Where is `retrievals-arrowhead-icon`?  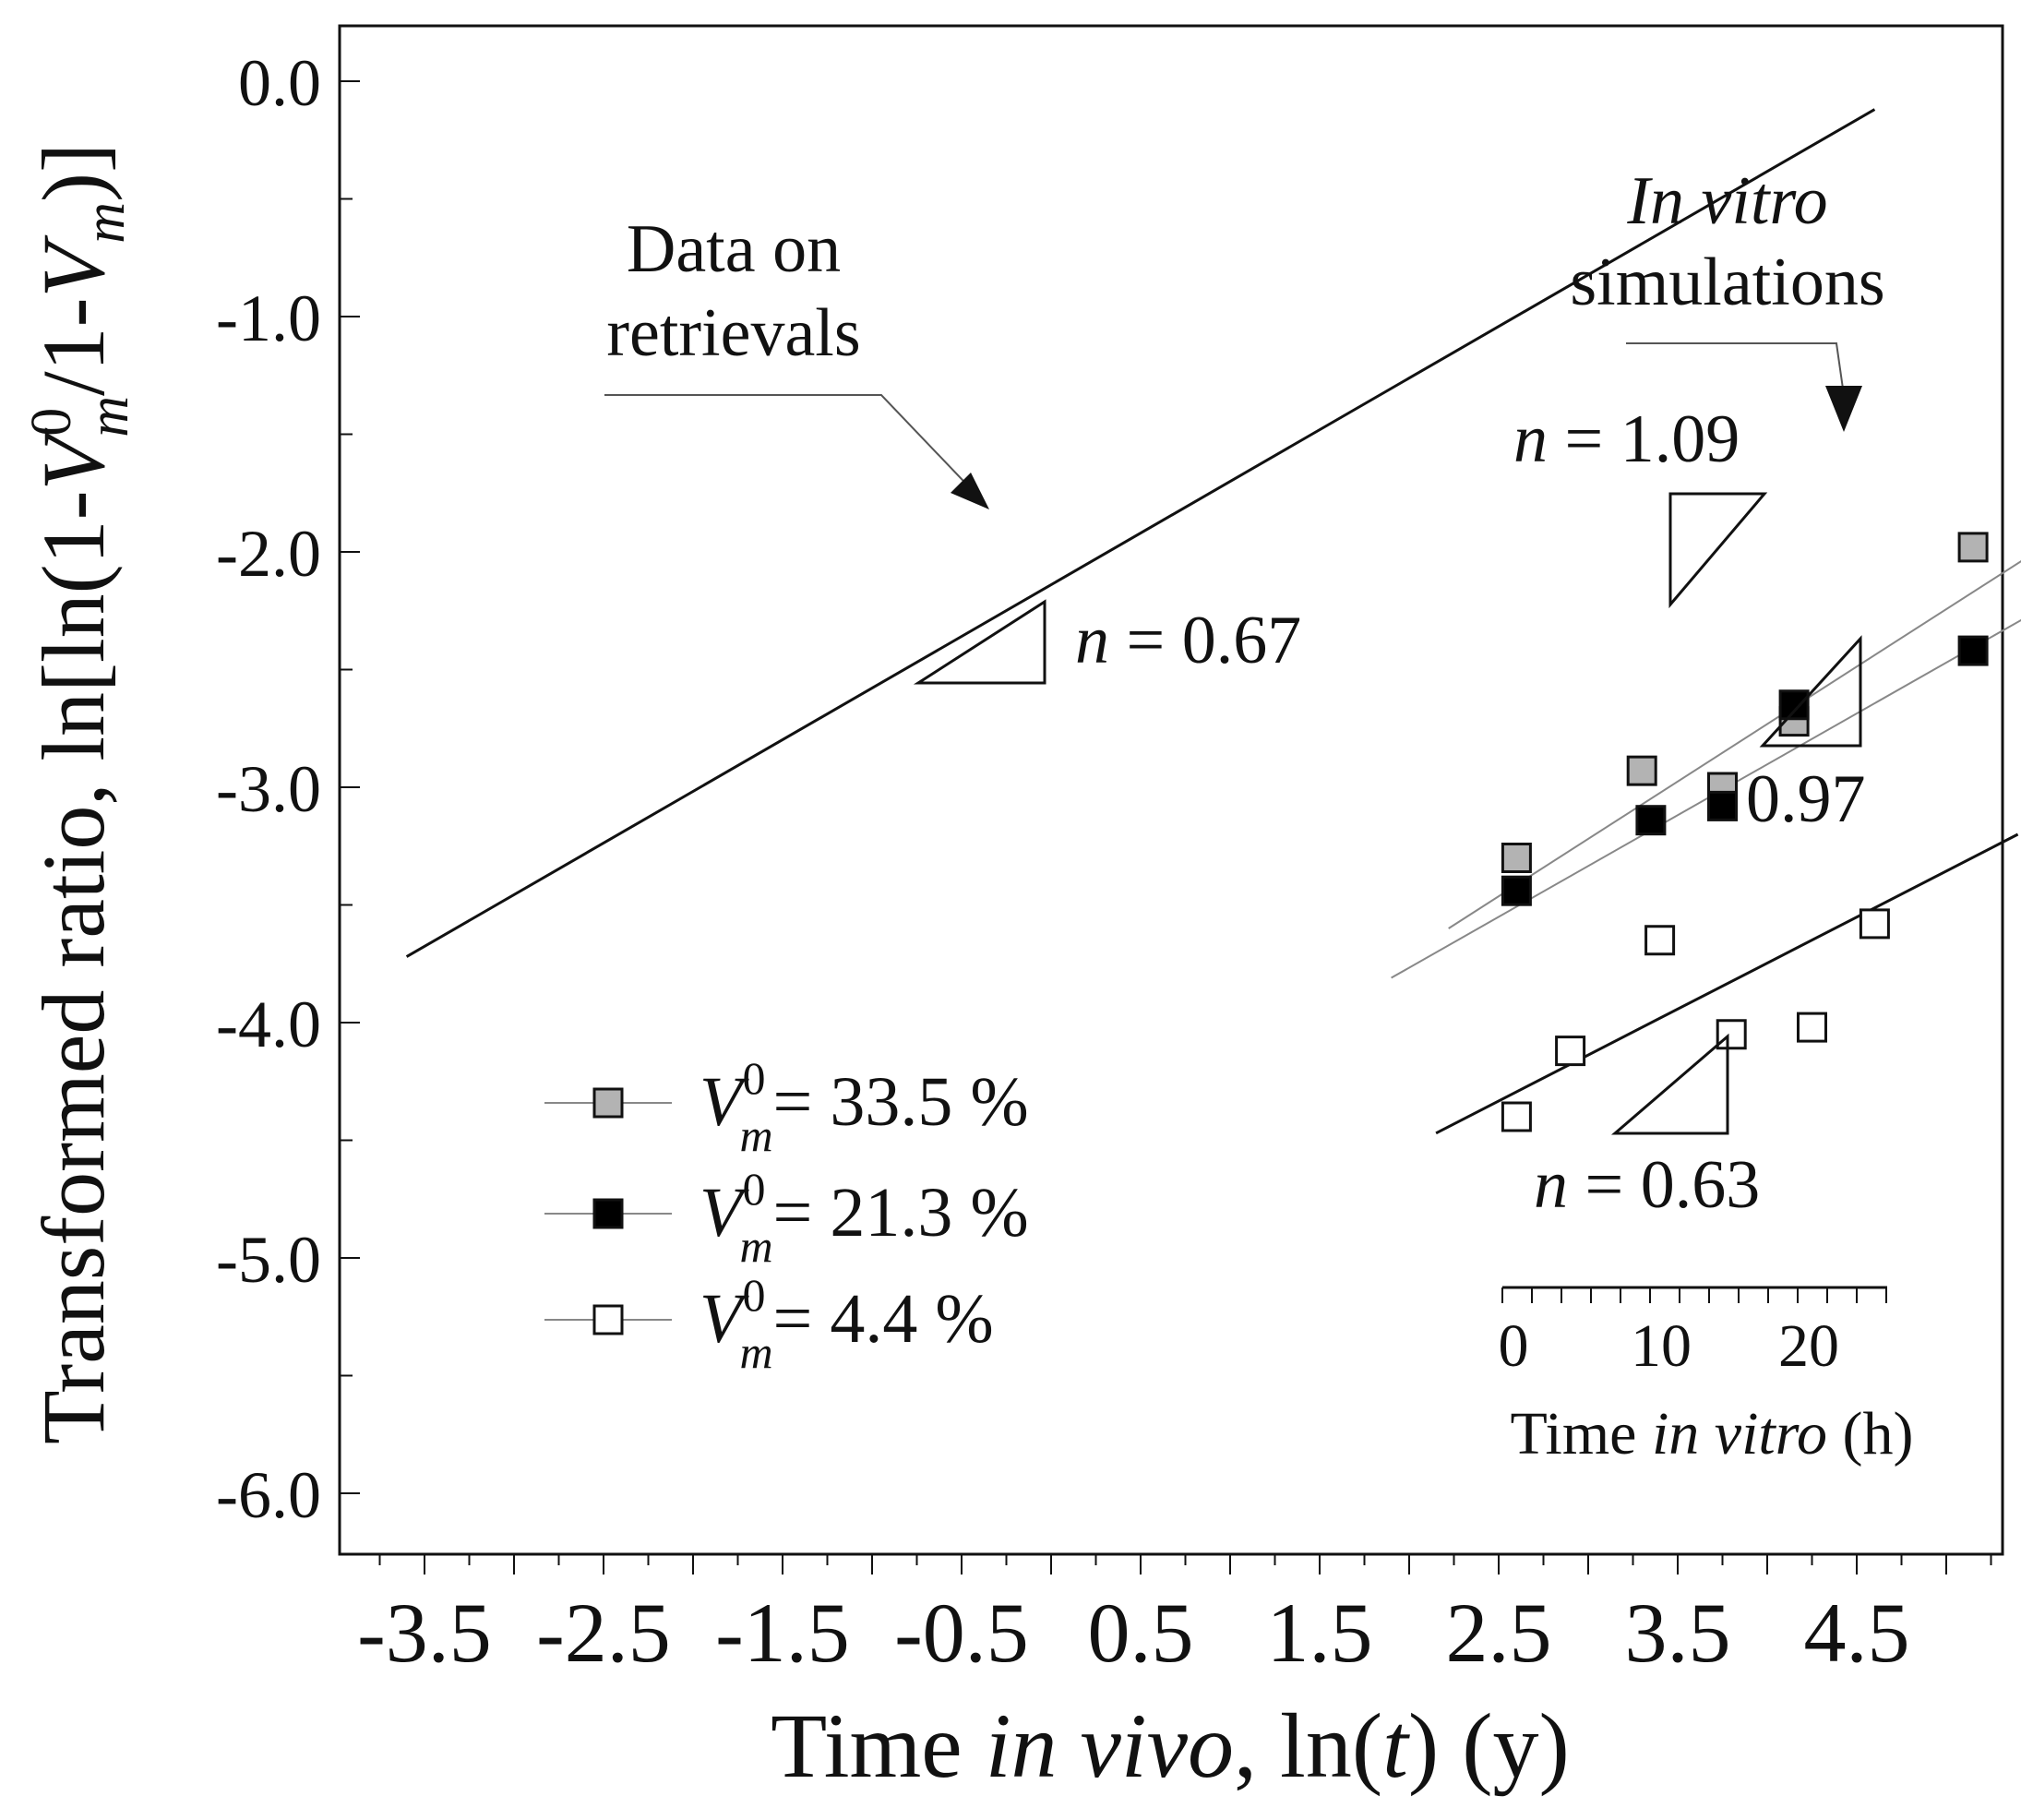 retrievals-arrowhead-icon is located at coordinates (970, 491).